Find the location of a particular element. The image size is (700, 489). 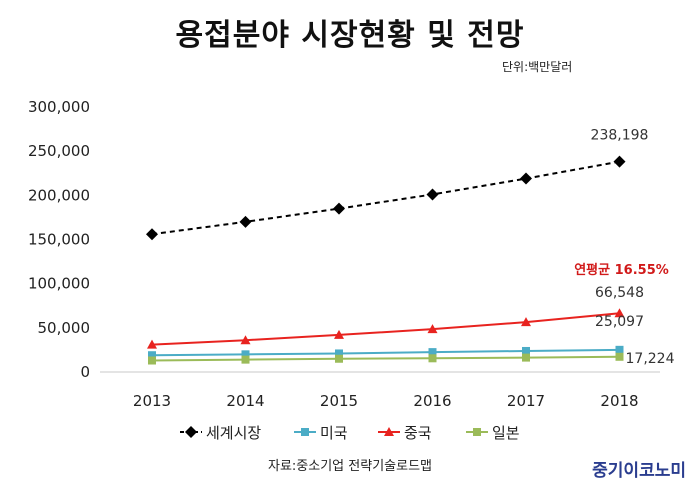

y-tick-label: 200,000 is located at coordinates (59, 195).